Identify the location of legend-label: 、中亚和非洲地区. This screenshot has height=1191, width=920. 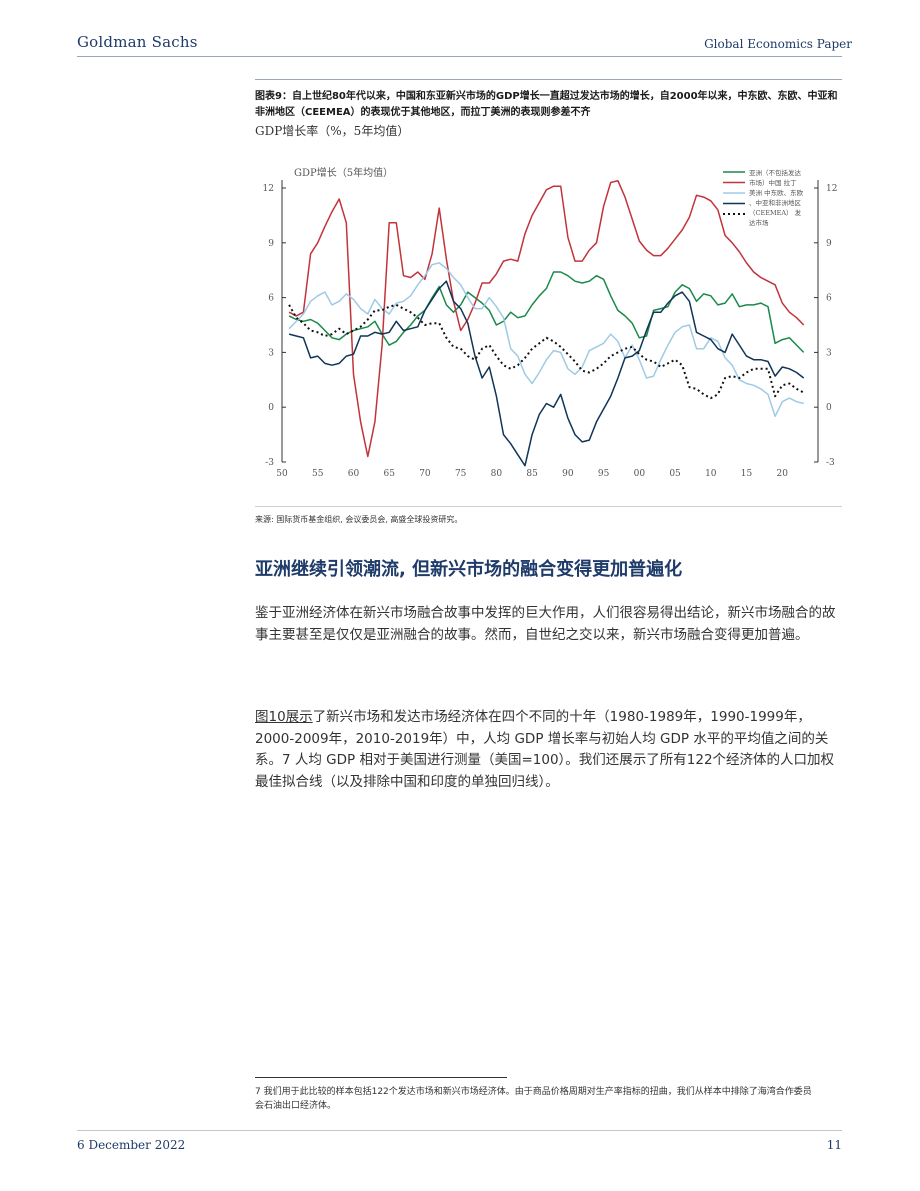
(775, 202).